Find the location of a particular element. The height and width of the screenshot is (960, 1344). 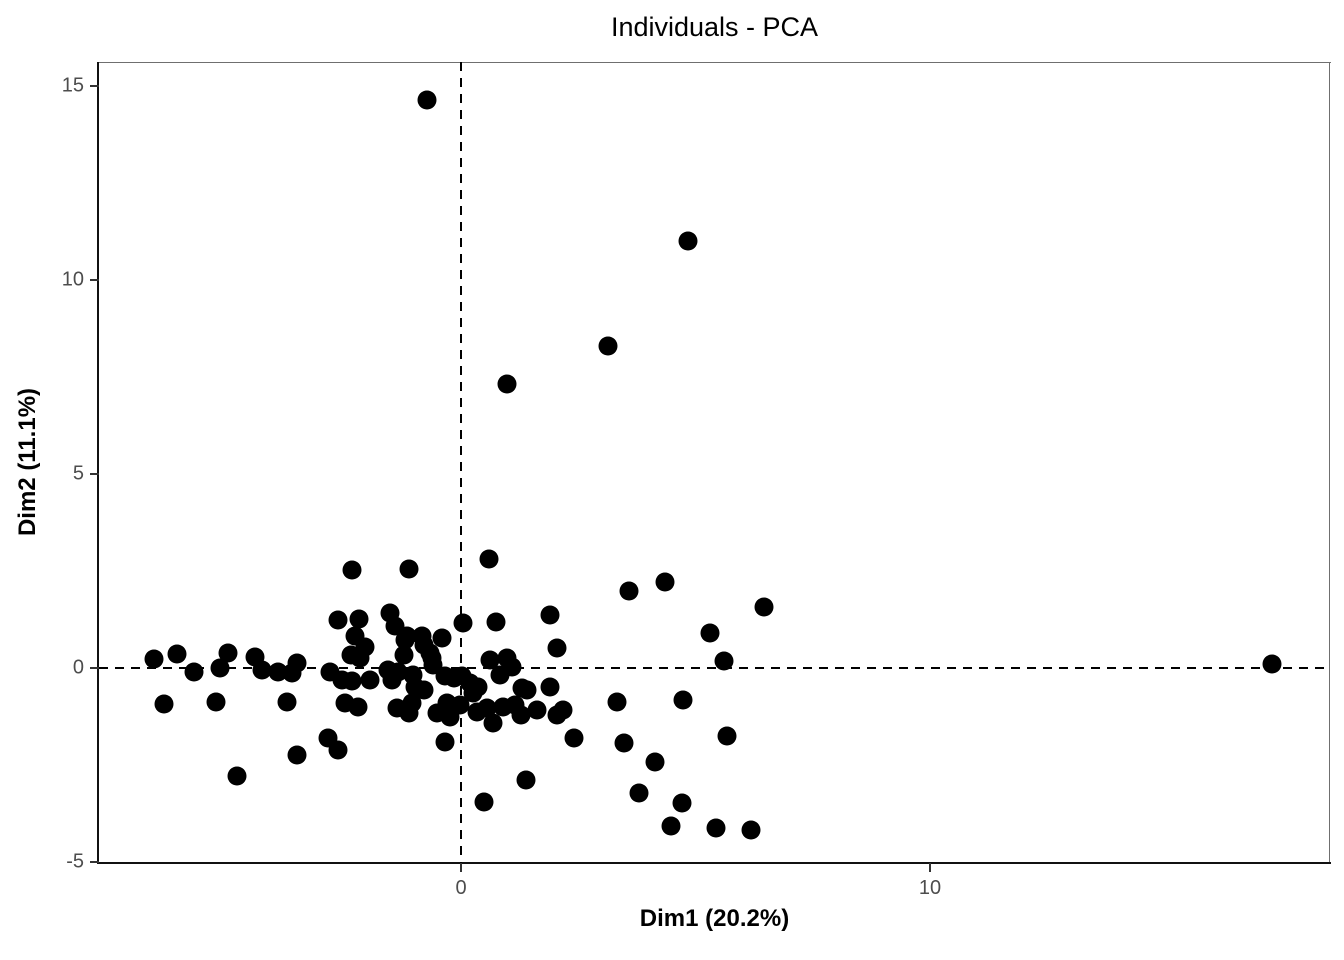

reference-line-x0 is located at coordinates (461, 462).